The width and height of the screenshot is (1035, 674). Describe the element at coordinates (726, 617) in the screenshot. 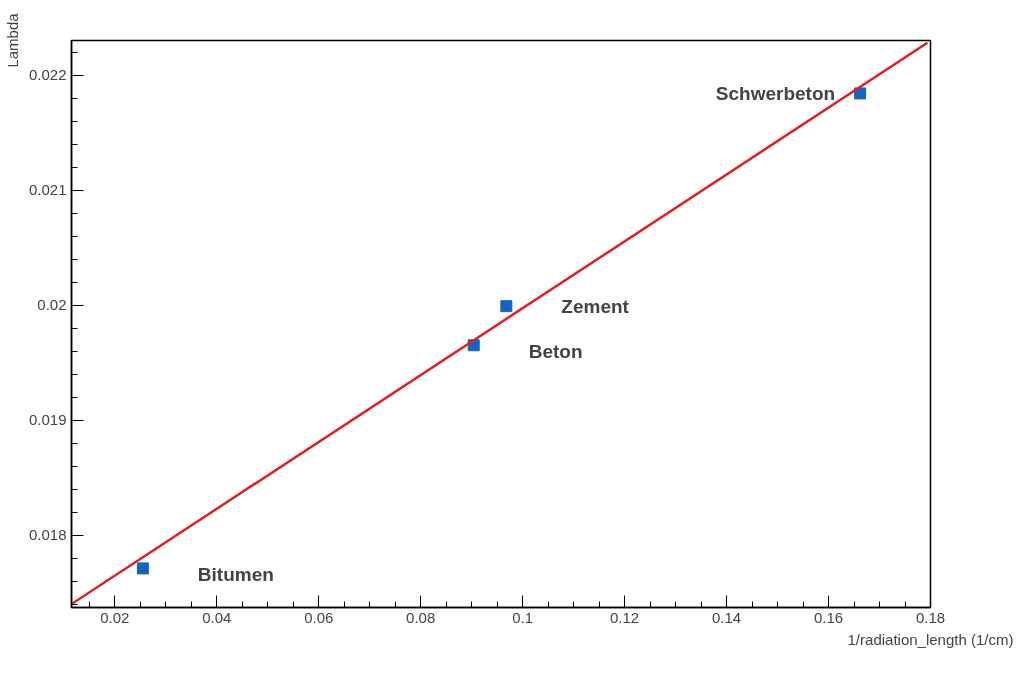

I see `x-tick-label: 0.14` at that location.